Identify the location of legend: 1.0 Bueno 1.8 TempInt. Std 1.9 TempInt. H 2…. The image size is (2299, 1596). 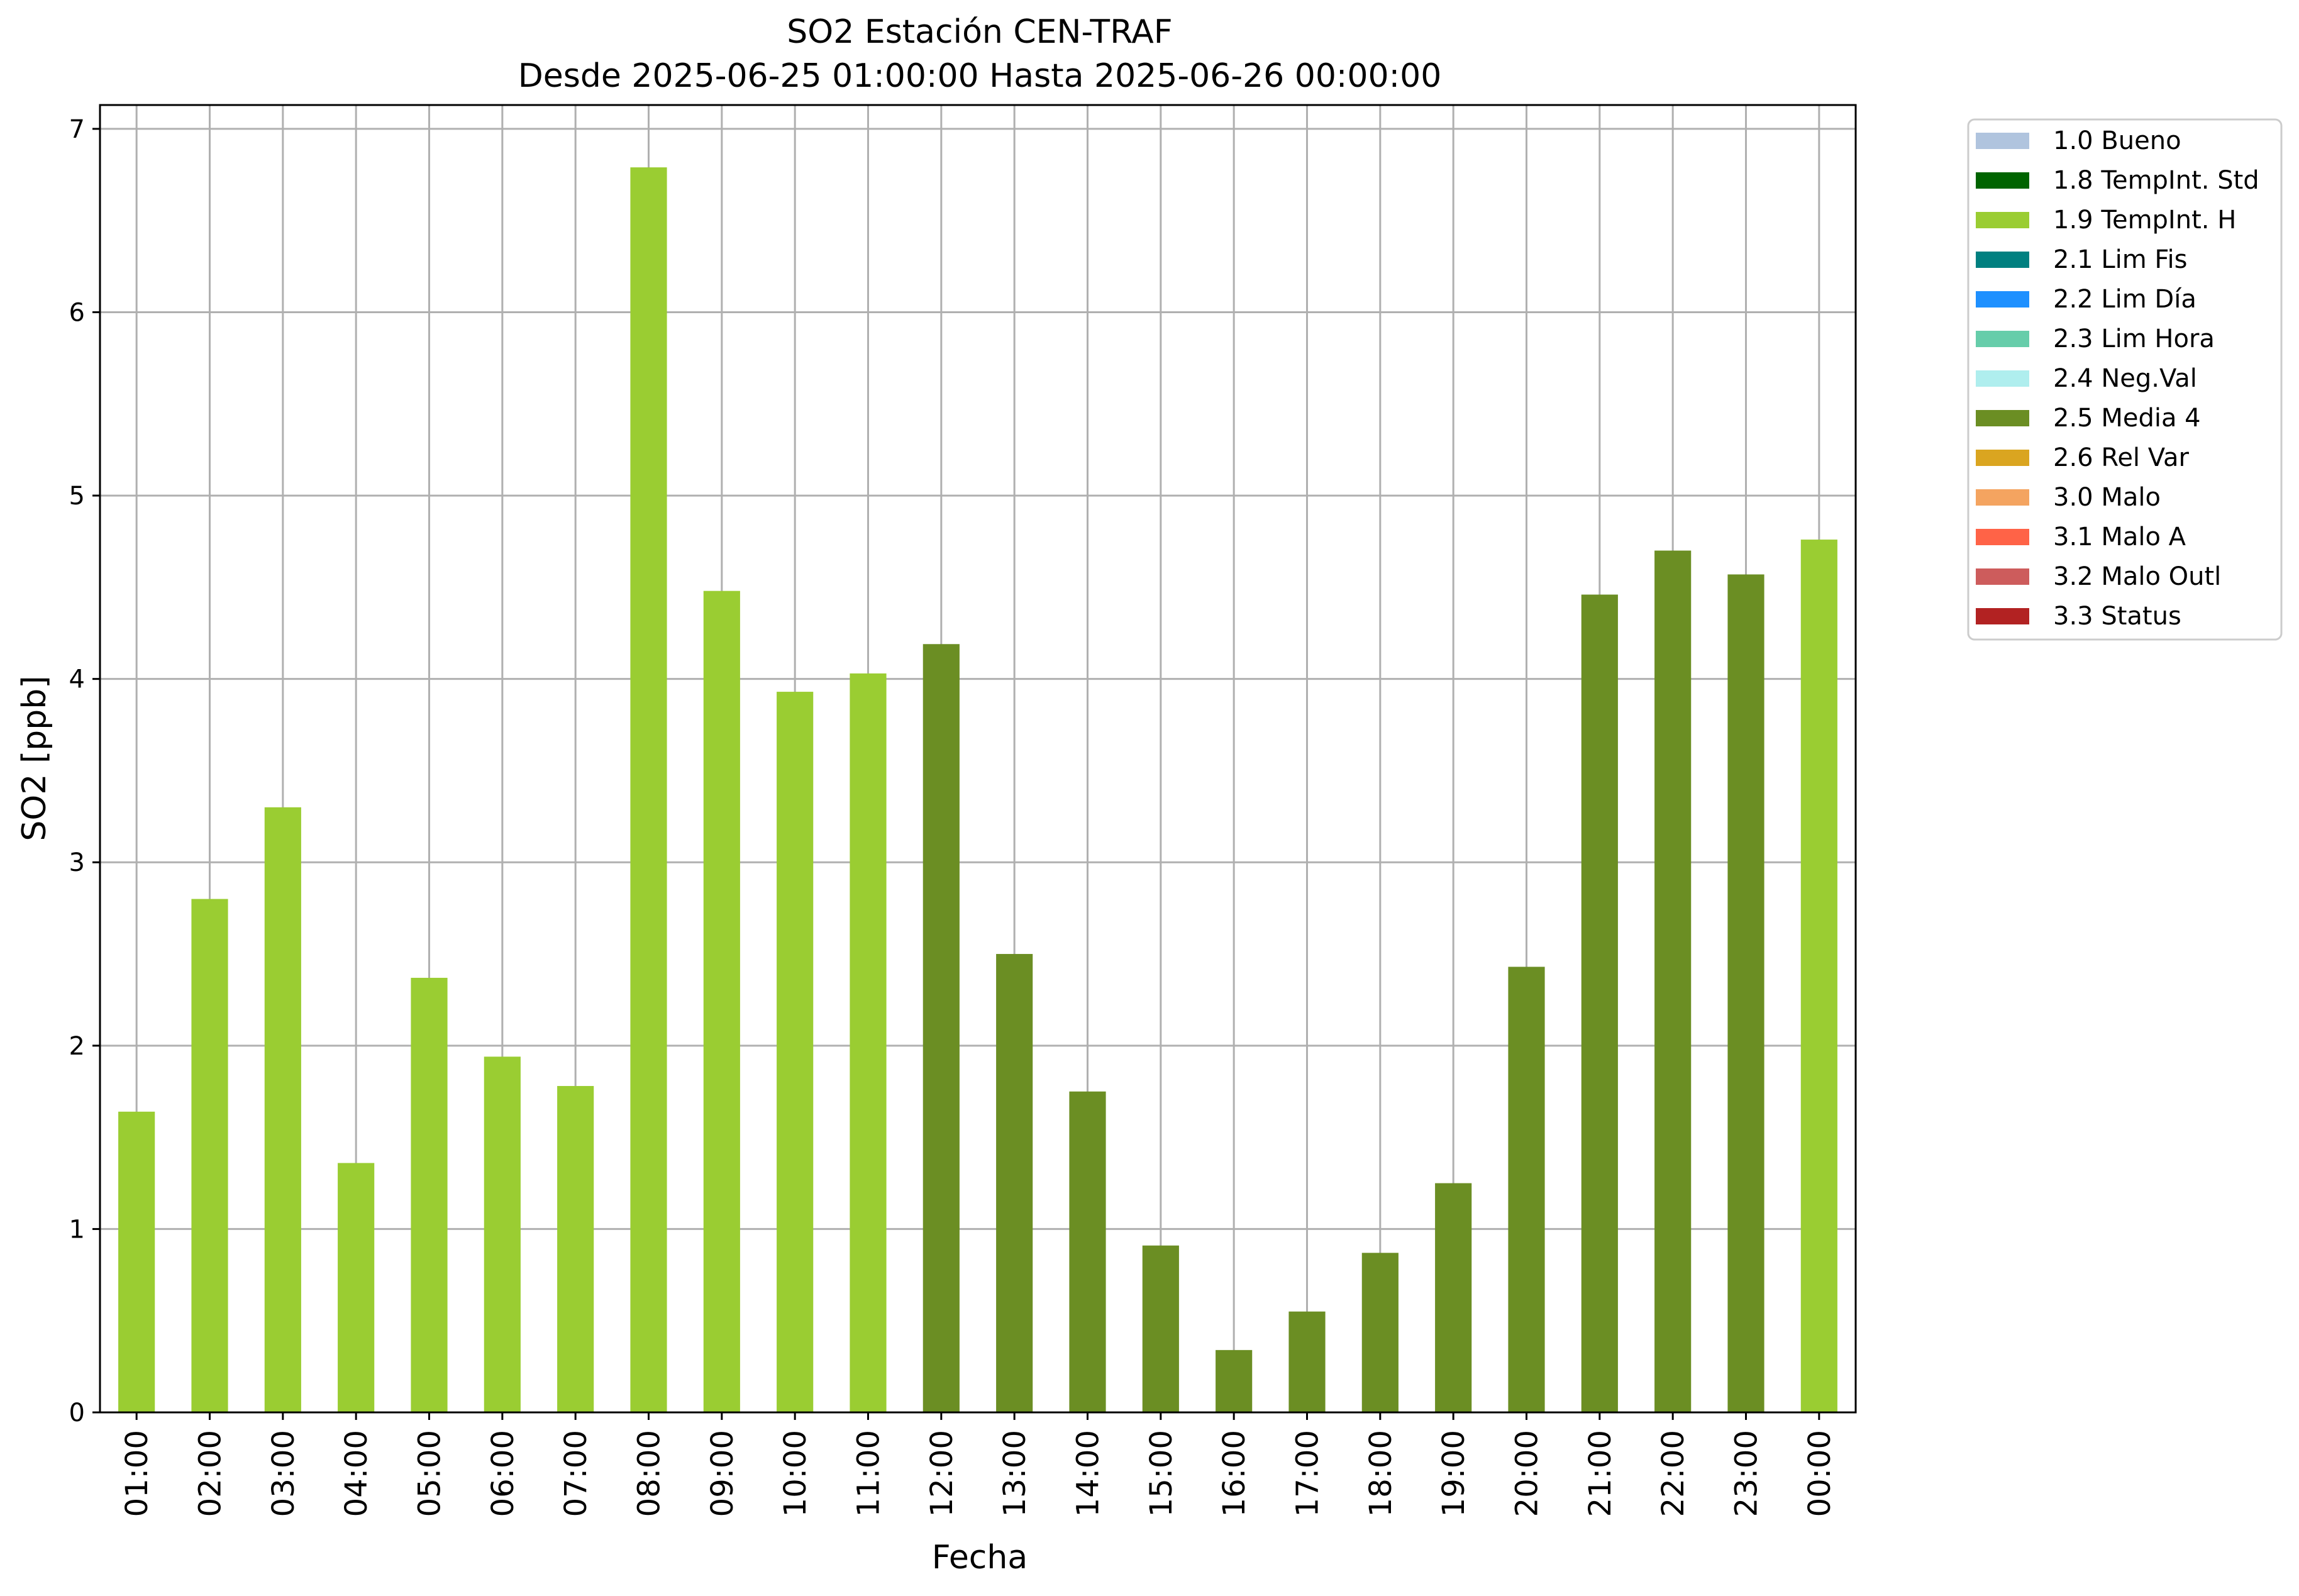
(2125, 379).